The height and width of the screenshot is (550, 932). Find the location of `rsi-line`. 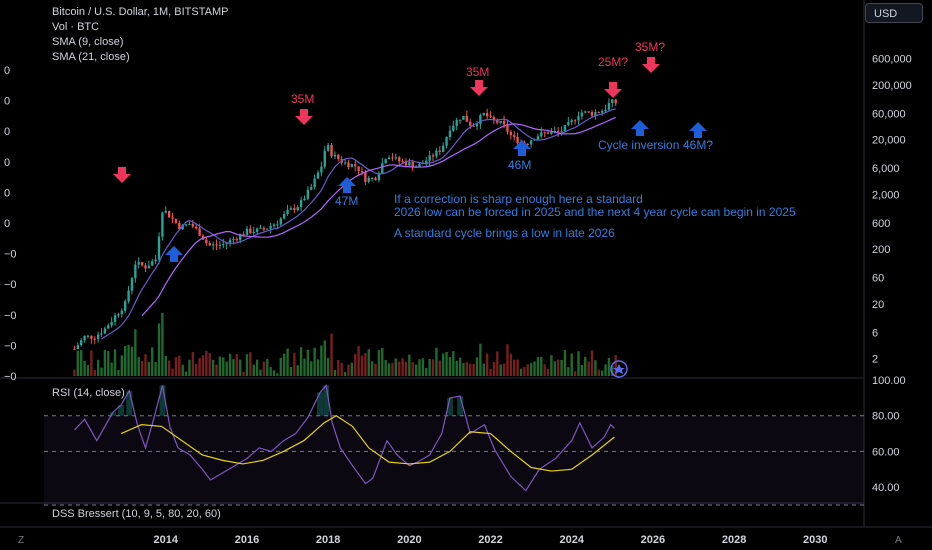

rsi-line is located at coordinates (344, 437).